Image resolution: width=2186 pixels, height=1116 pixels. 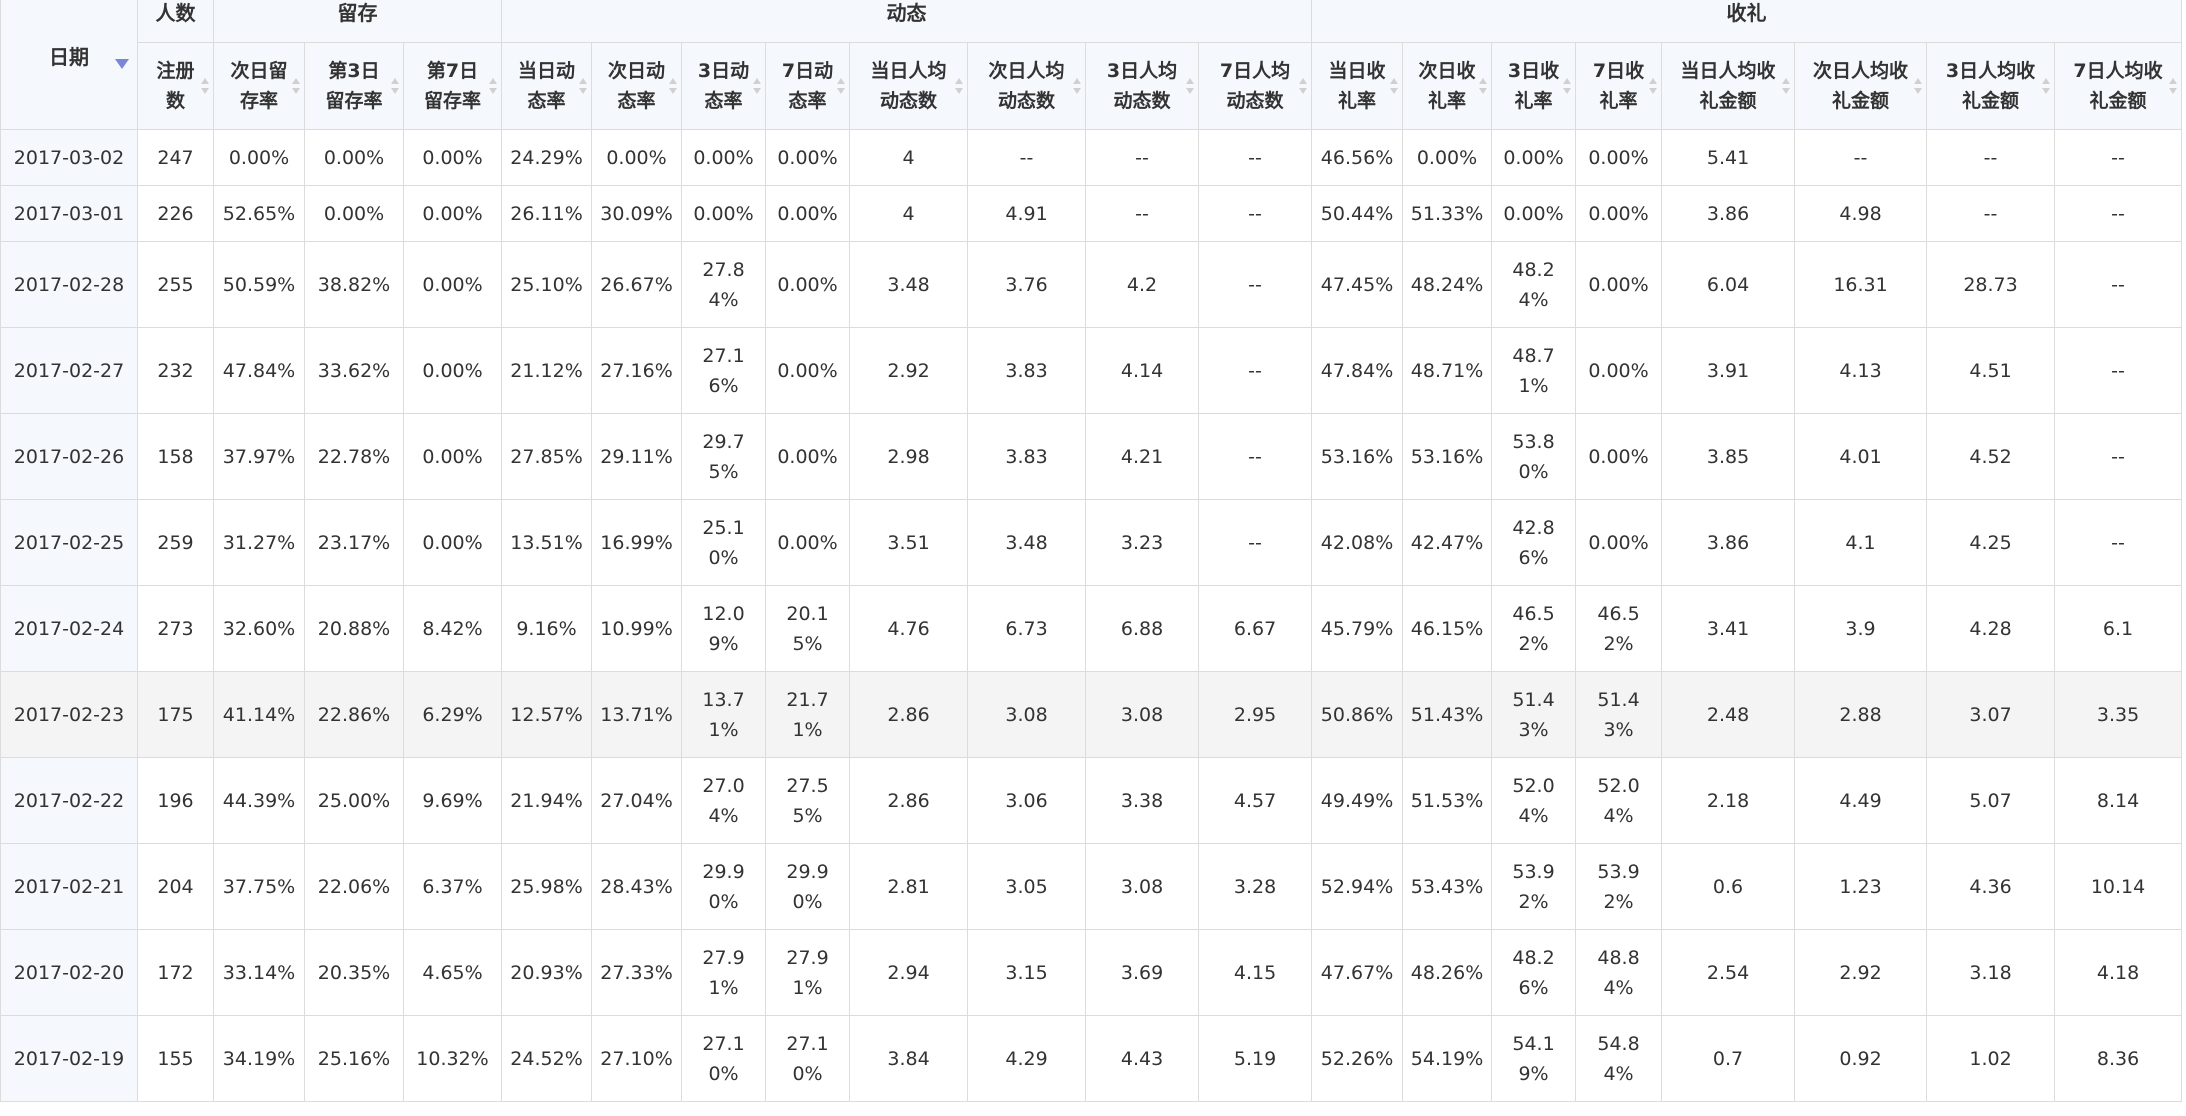 What do you see at coordinates (1533, 456) in the screenshot?
I see `wrapped-cell-value: 53.80%` at bounding box center [1533, 456].